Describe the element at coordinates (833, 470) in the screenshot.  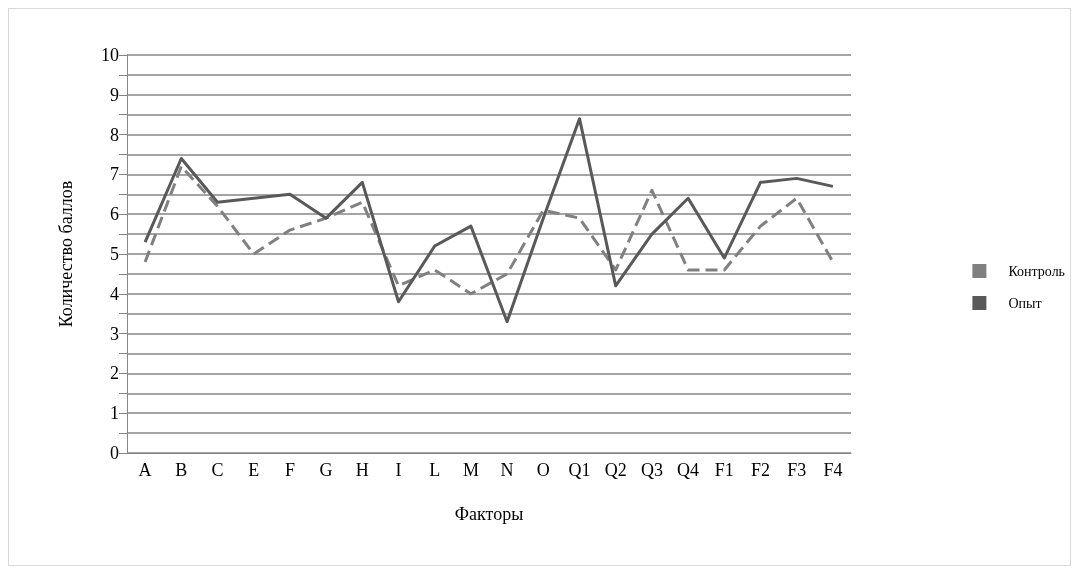
I see `x-tick-label: F4` at that location.